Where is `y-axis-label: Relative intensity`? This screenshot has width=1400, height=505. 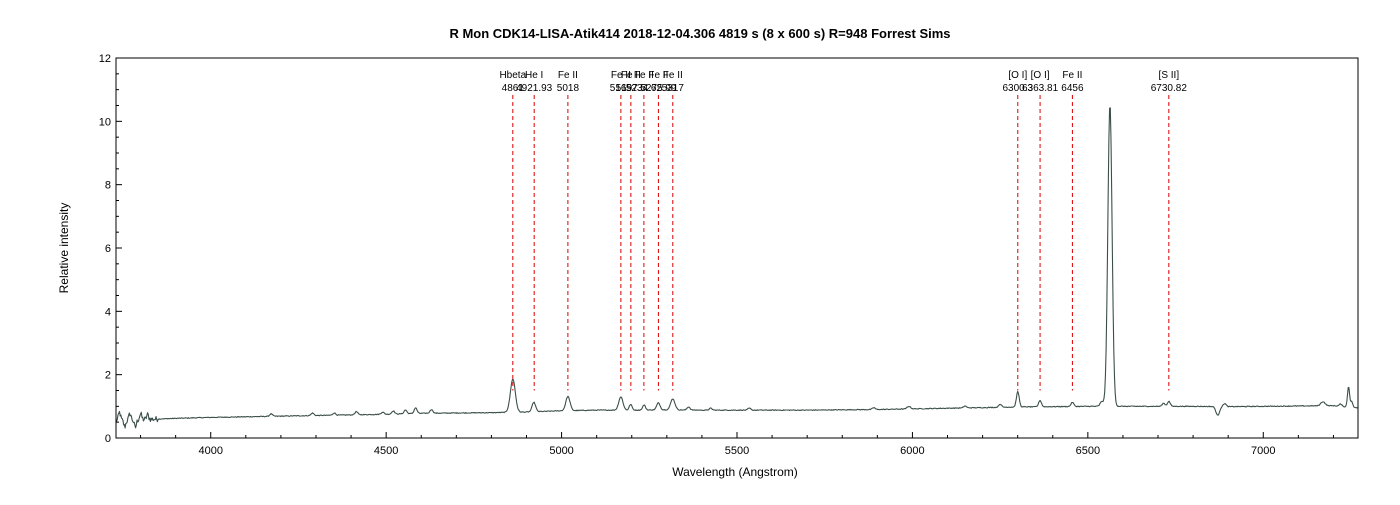
y-axis-label: Relative intensity is located at coordinates (64, 248).